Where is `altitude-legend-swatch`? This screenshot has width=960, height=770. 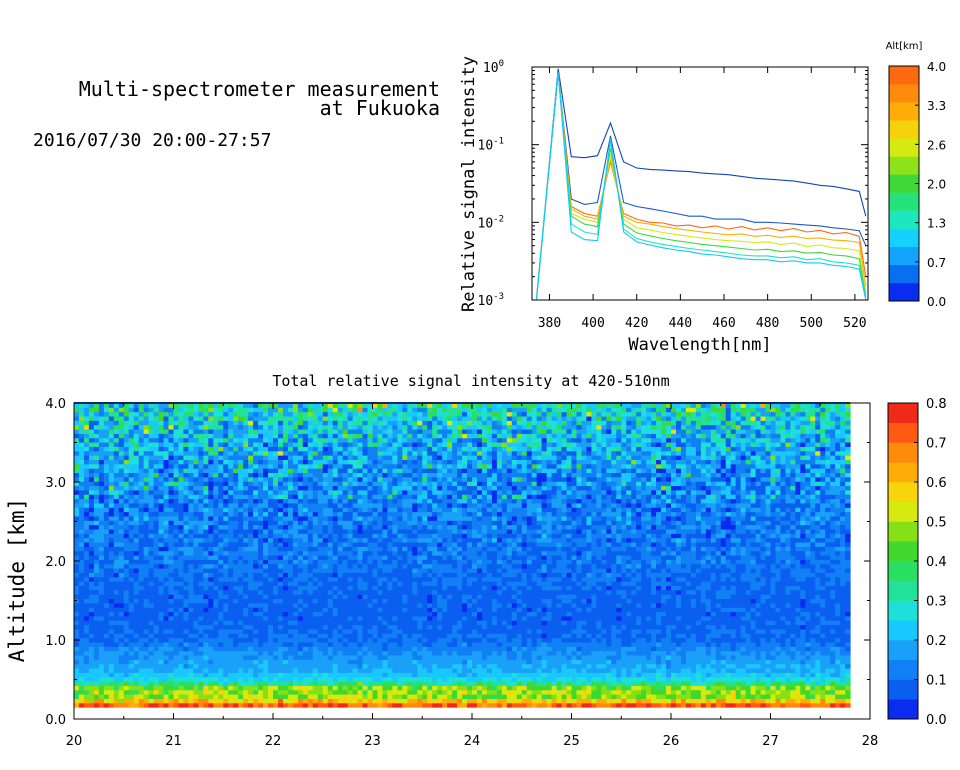 altitude-legend-swatch is located at coordinates (904, 219).